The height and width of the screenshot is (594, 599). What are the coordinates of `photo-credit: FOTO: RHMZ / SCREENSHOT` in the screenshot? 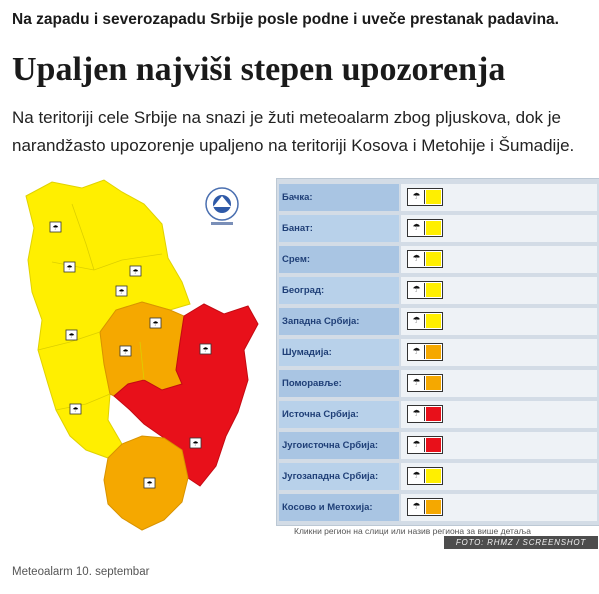 It's located at (521, 542).